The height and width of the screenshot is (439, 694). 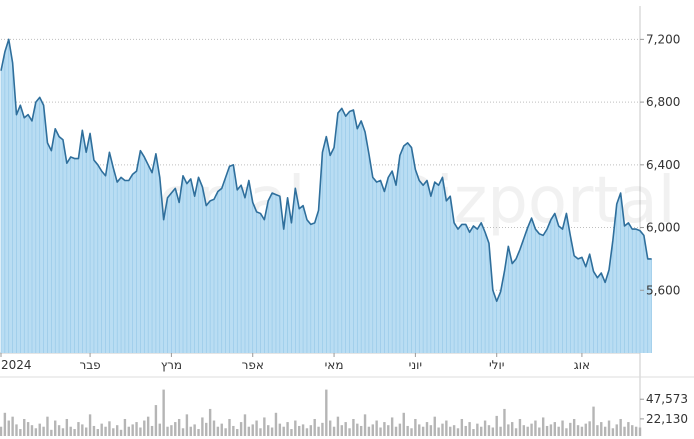 I want to click on volume-tick-label: 47,573, so click(x=667, y=399).